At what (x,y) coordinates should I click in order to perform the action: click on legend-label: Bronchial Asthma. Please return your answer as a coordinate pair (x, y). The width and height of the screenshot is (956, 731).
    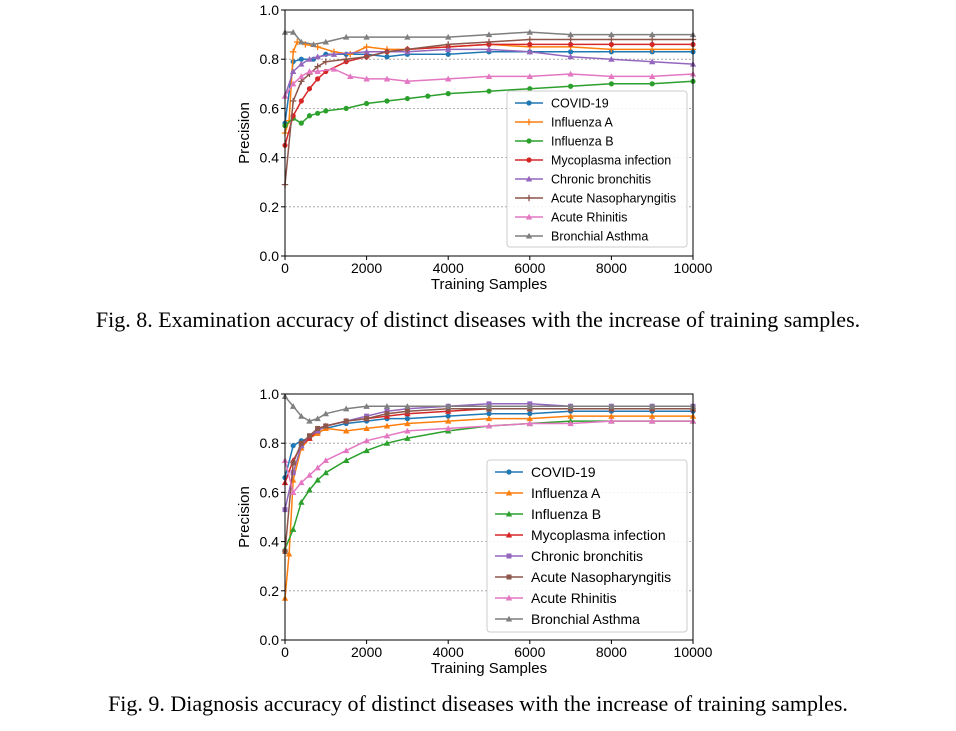
    Looking at the image, I should click on (585, 619).